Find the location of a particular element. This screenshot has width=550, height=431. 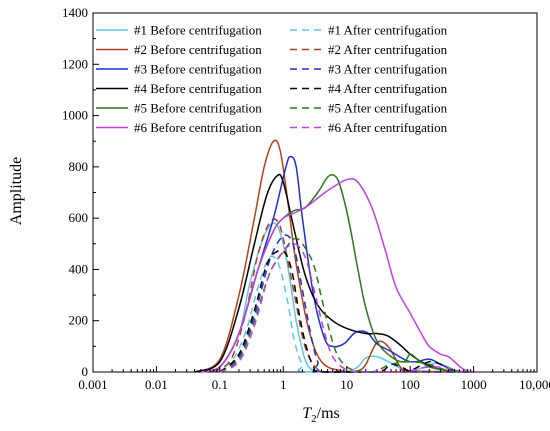

x-tick-label: 1000 is located at coordinates (474, 384).